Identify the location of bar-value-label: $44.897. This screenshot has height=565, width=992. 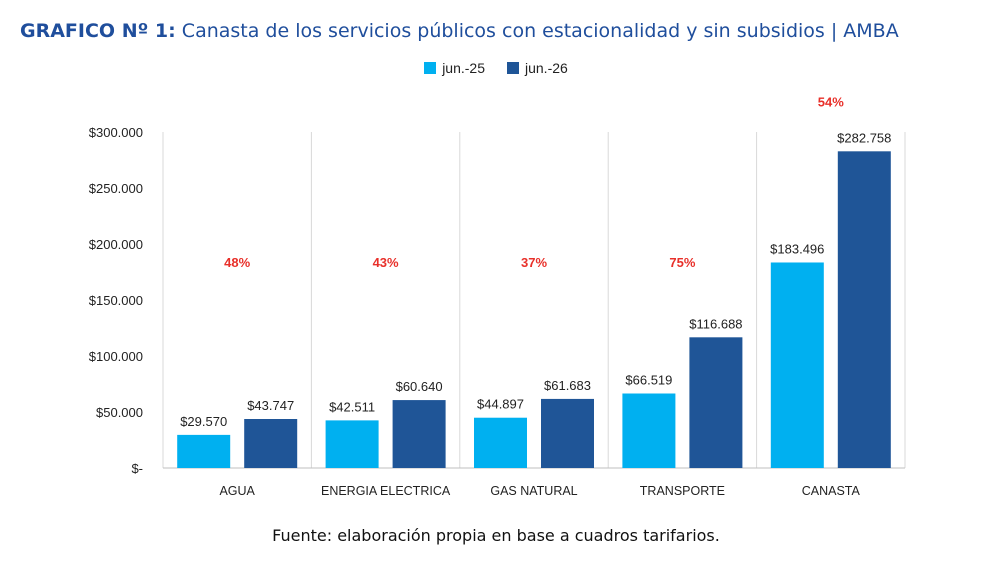
(500, 404).